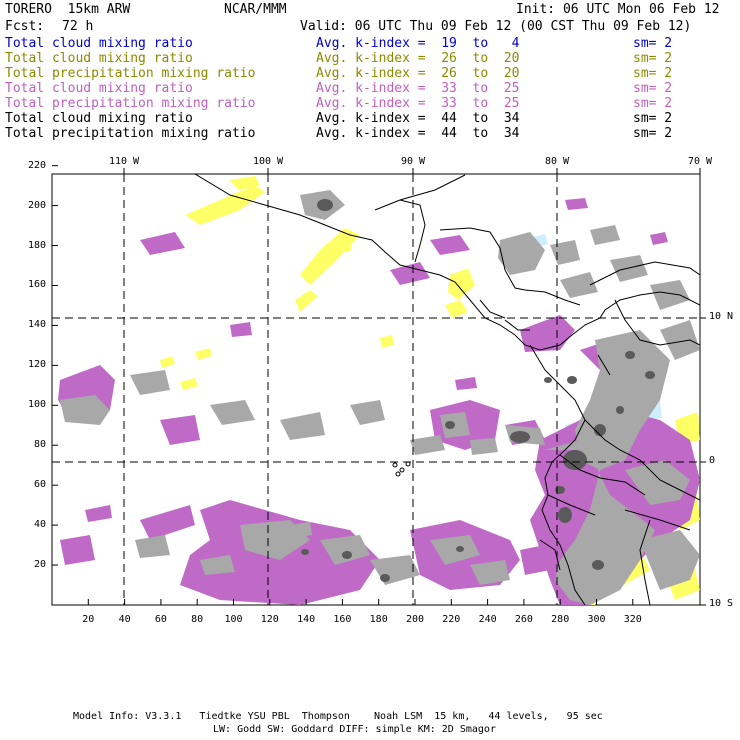 The width and height of the screenshot is (740, 740). I want to click on y-tick-label: 40, so click(39, 525).